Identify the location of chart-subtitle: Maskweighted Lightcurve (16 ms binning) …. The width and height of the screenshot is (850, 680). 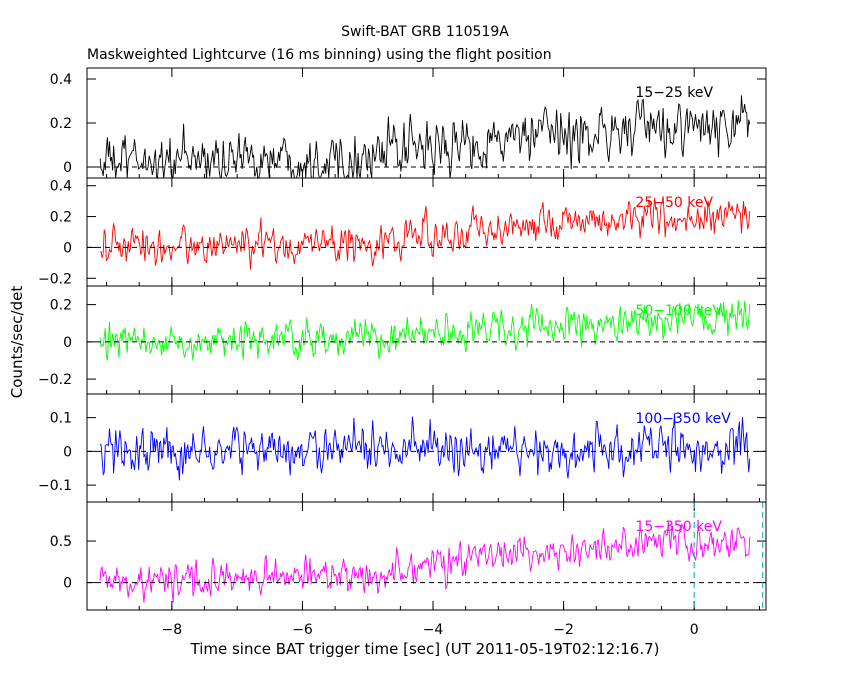
(319, 55).